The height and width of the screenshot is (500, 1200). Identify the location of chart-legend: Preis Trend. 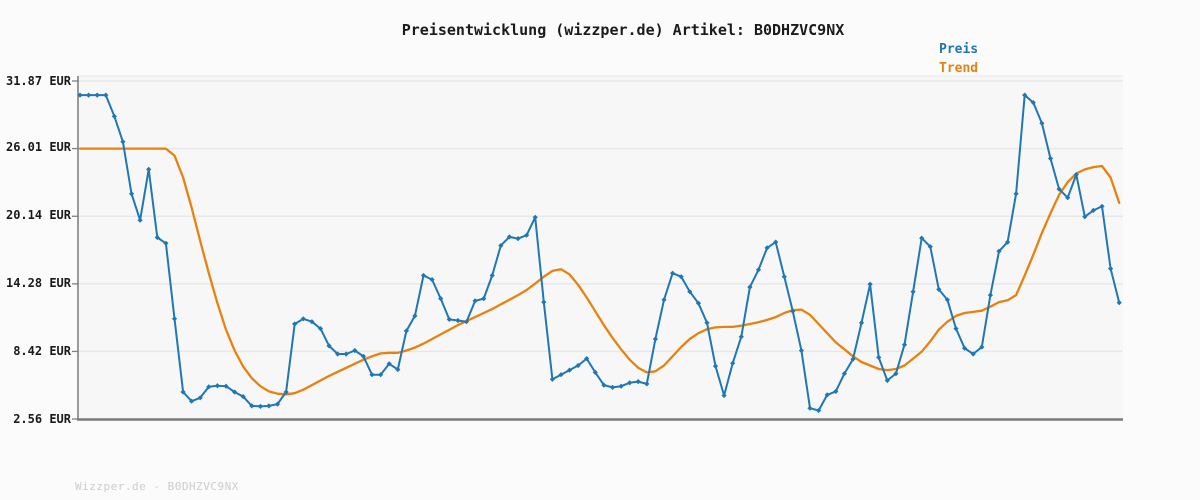
(958, 59).